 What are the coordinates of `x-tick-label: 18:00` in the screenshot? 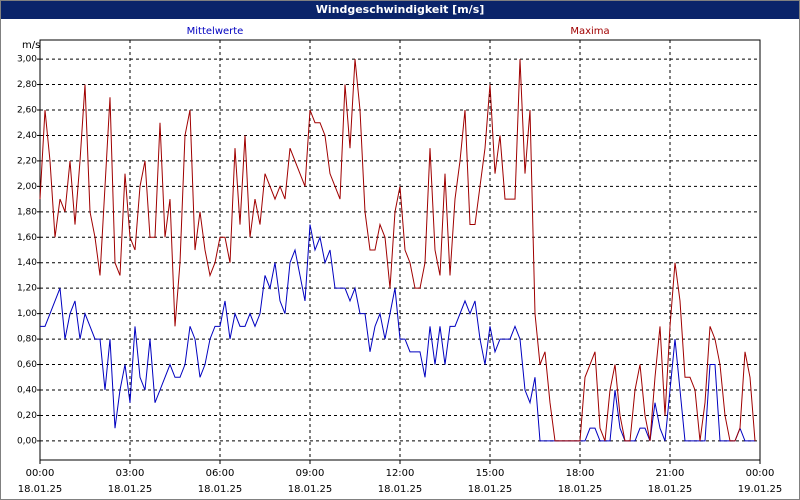 It's located at (580, 473).